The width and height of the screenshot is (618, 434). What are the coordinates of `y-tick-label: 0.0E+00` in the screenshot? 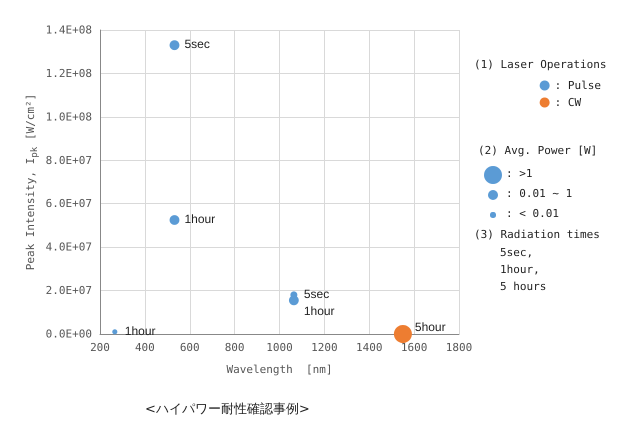 It's located at (69, 334).